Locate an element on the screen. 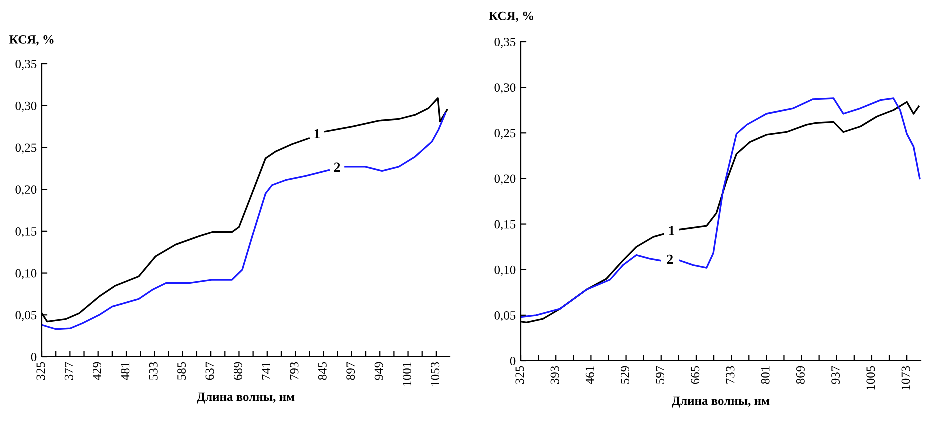  x-tick-label: 393 is located at coordinates (555, 375).